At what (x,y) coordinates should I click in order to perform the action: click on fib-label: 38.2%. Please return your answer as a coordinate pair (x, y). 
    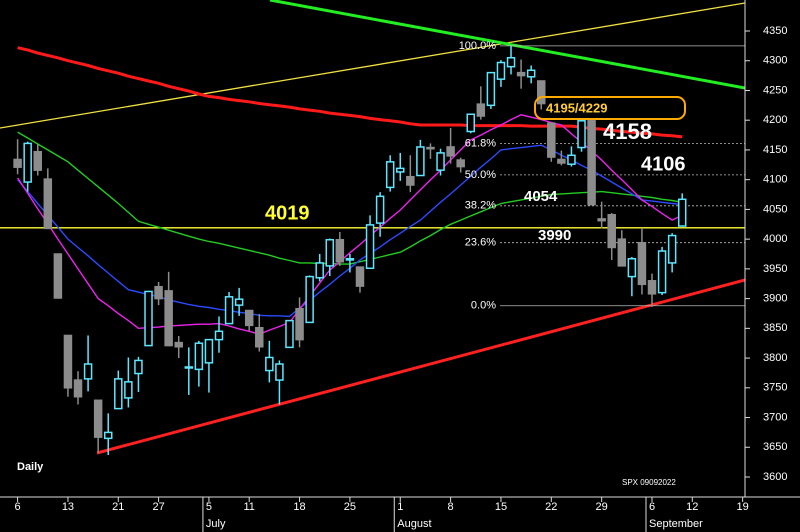
    Looking at the image, I should click on (480, 206).